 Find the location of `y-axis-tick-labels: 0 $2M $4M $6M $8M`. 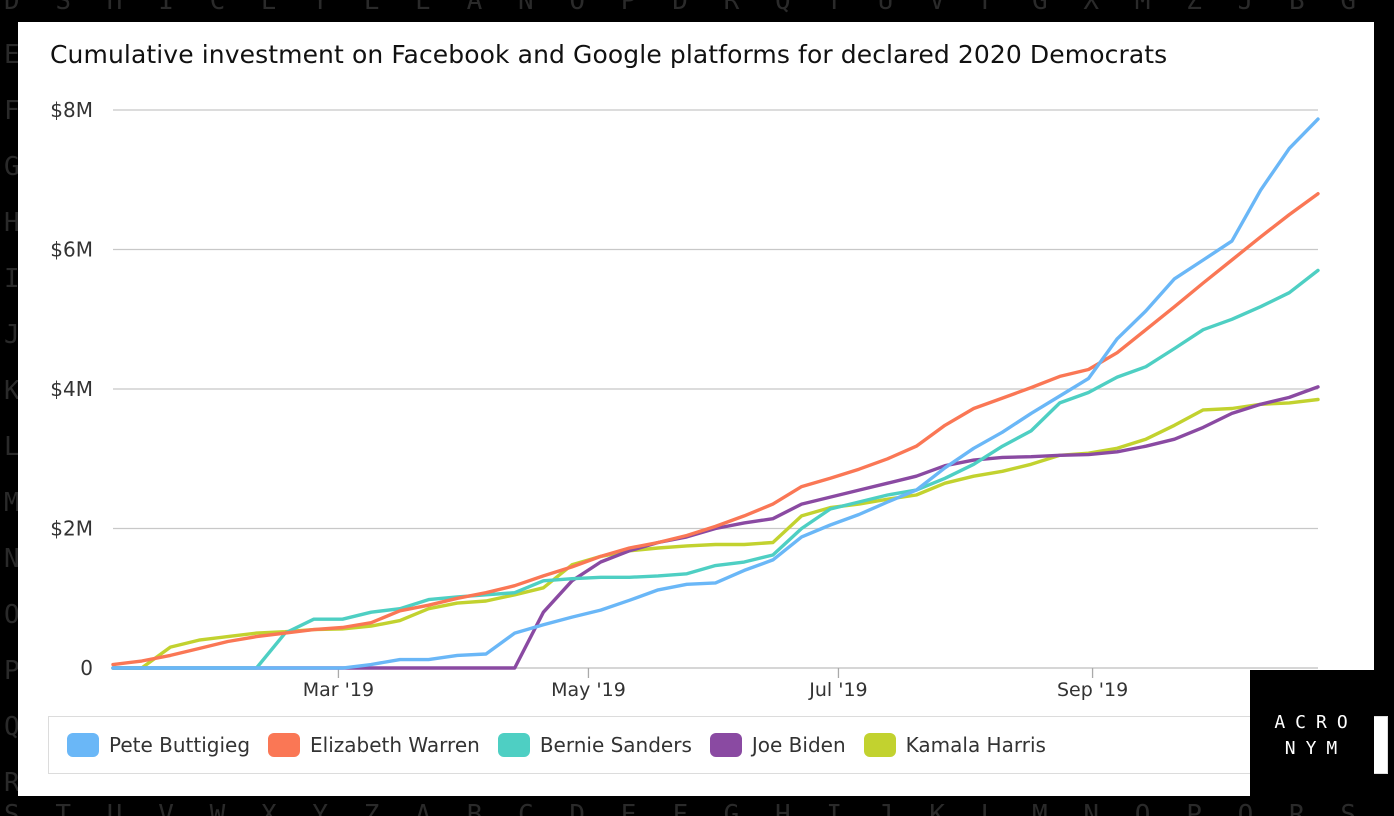

y-axis-tick-labels: 0 $2M $4M $6M $8M is located at coordinates (71, 389).